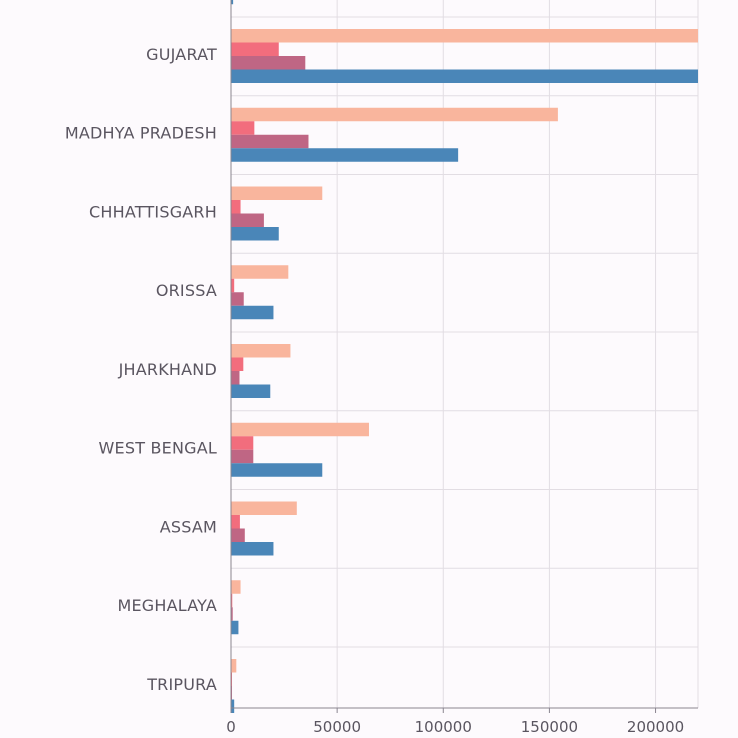  Describe the element at coordinates (167, 605) in the screenshot. I see `category-label: MEGHALAYA` at that location.